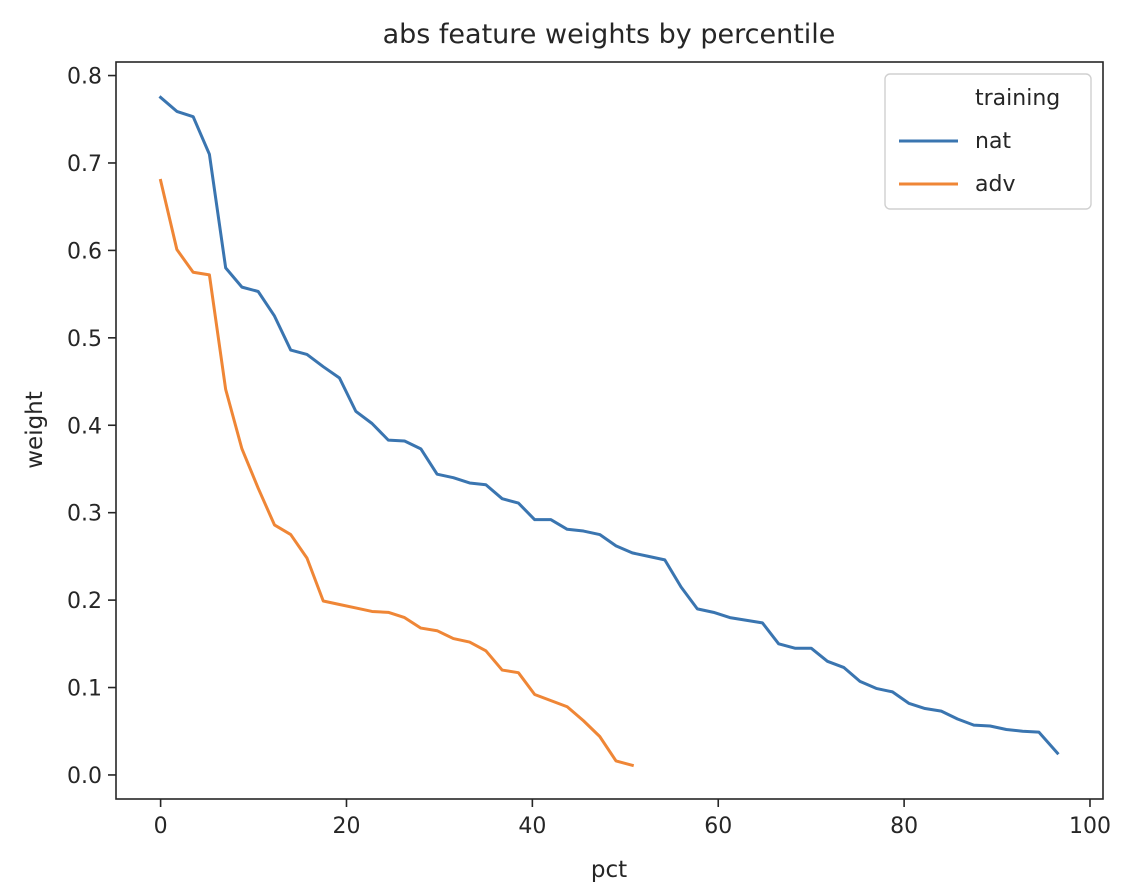  Describe the element at coordinates (84, 426) in the screenshot. I see `y-tick-label: 0.4` at that location.